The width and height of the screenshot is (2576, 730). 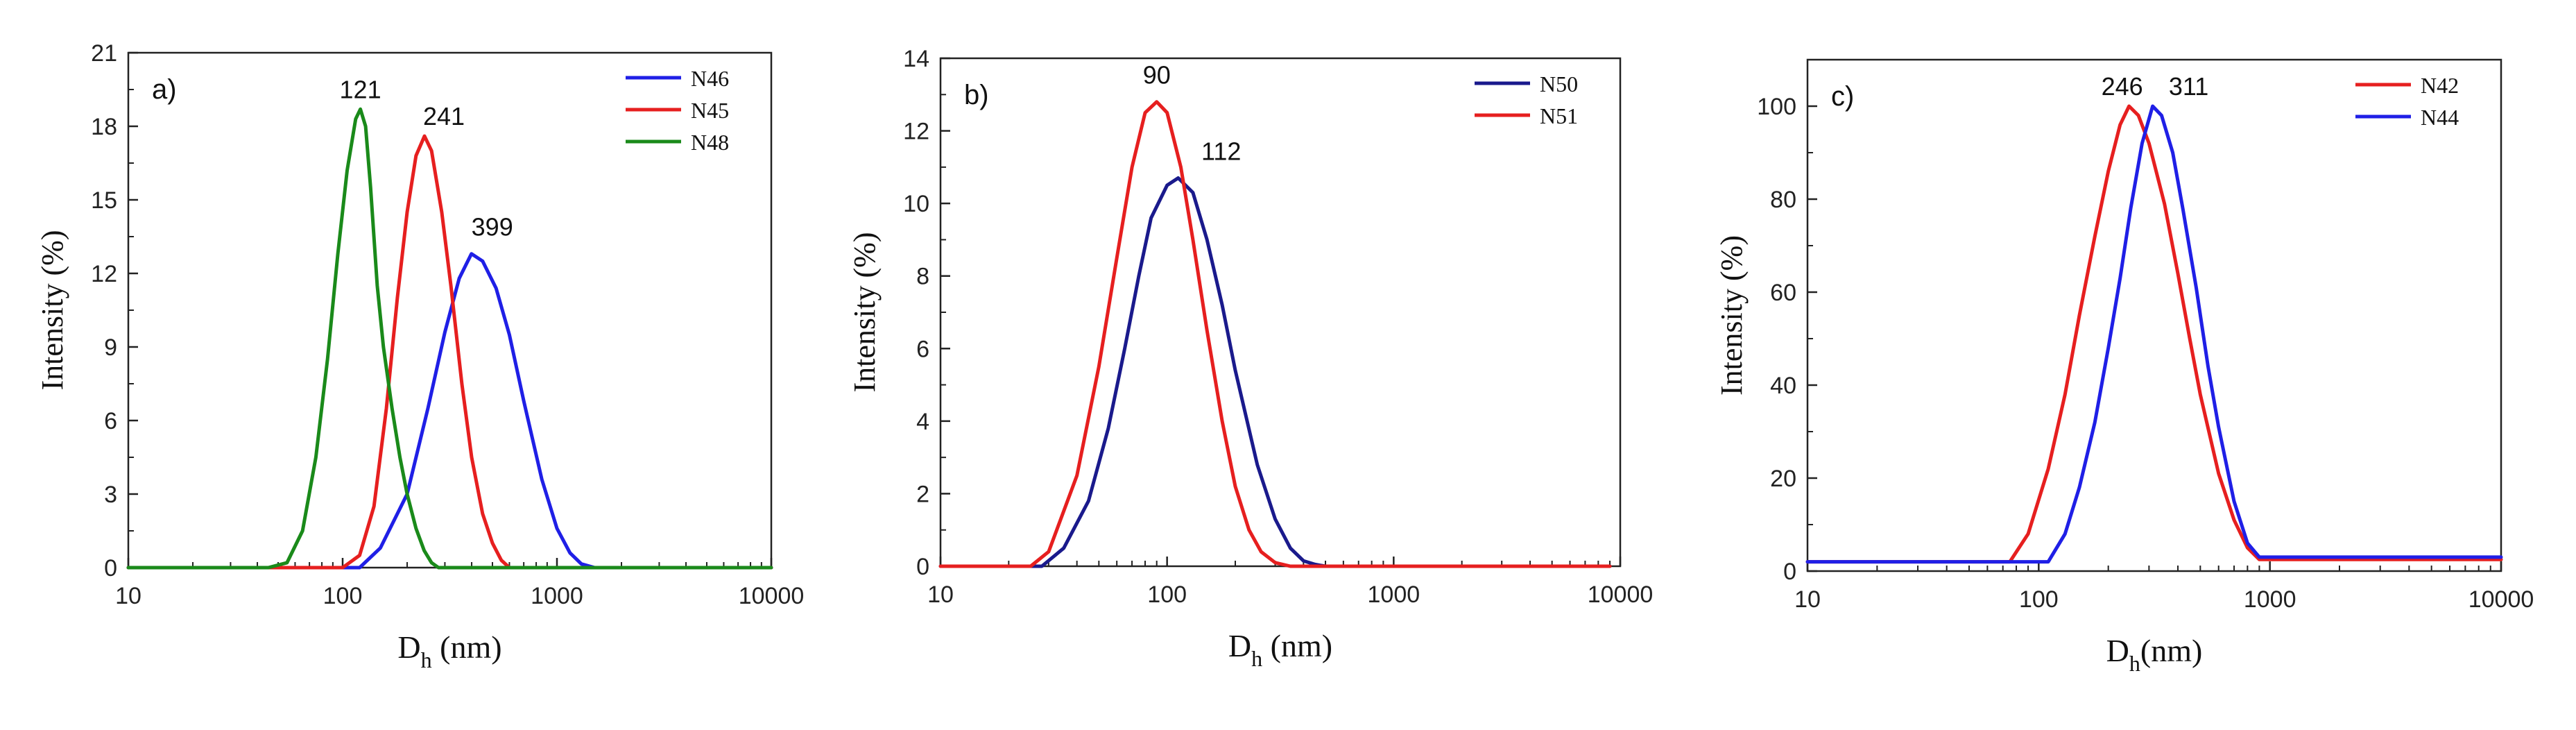 What do you see at coordinates (2440, 85) in the screenshot?
I see `legend-label: N42` at bounding box center [2440, 85].